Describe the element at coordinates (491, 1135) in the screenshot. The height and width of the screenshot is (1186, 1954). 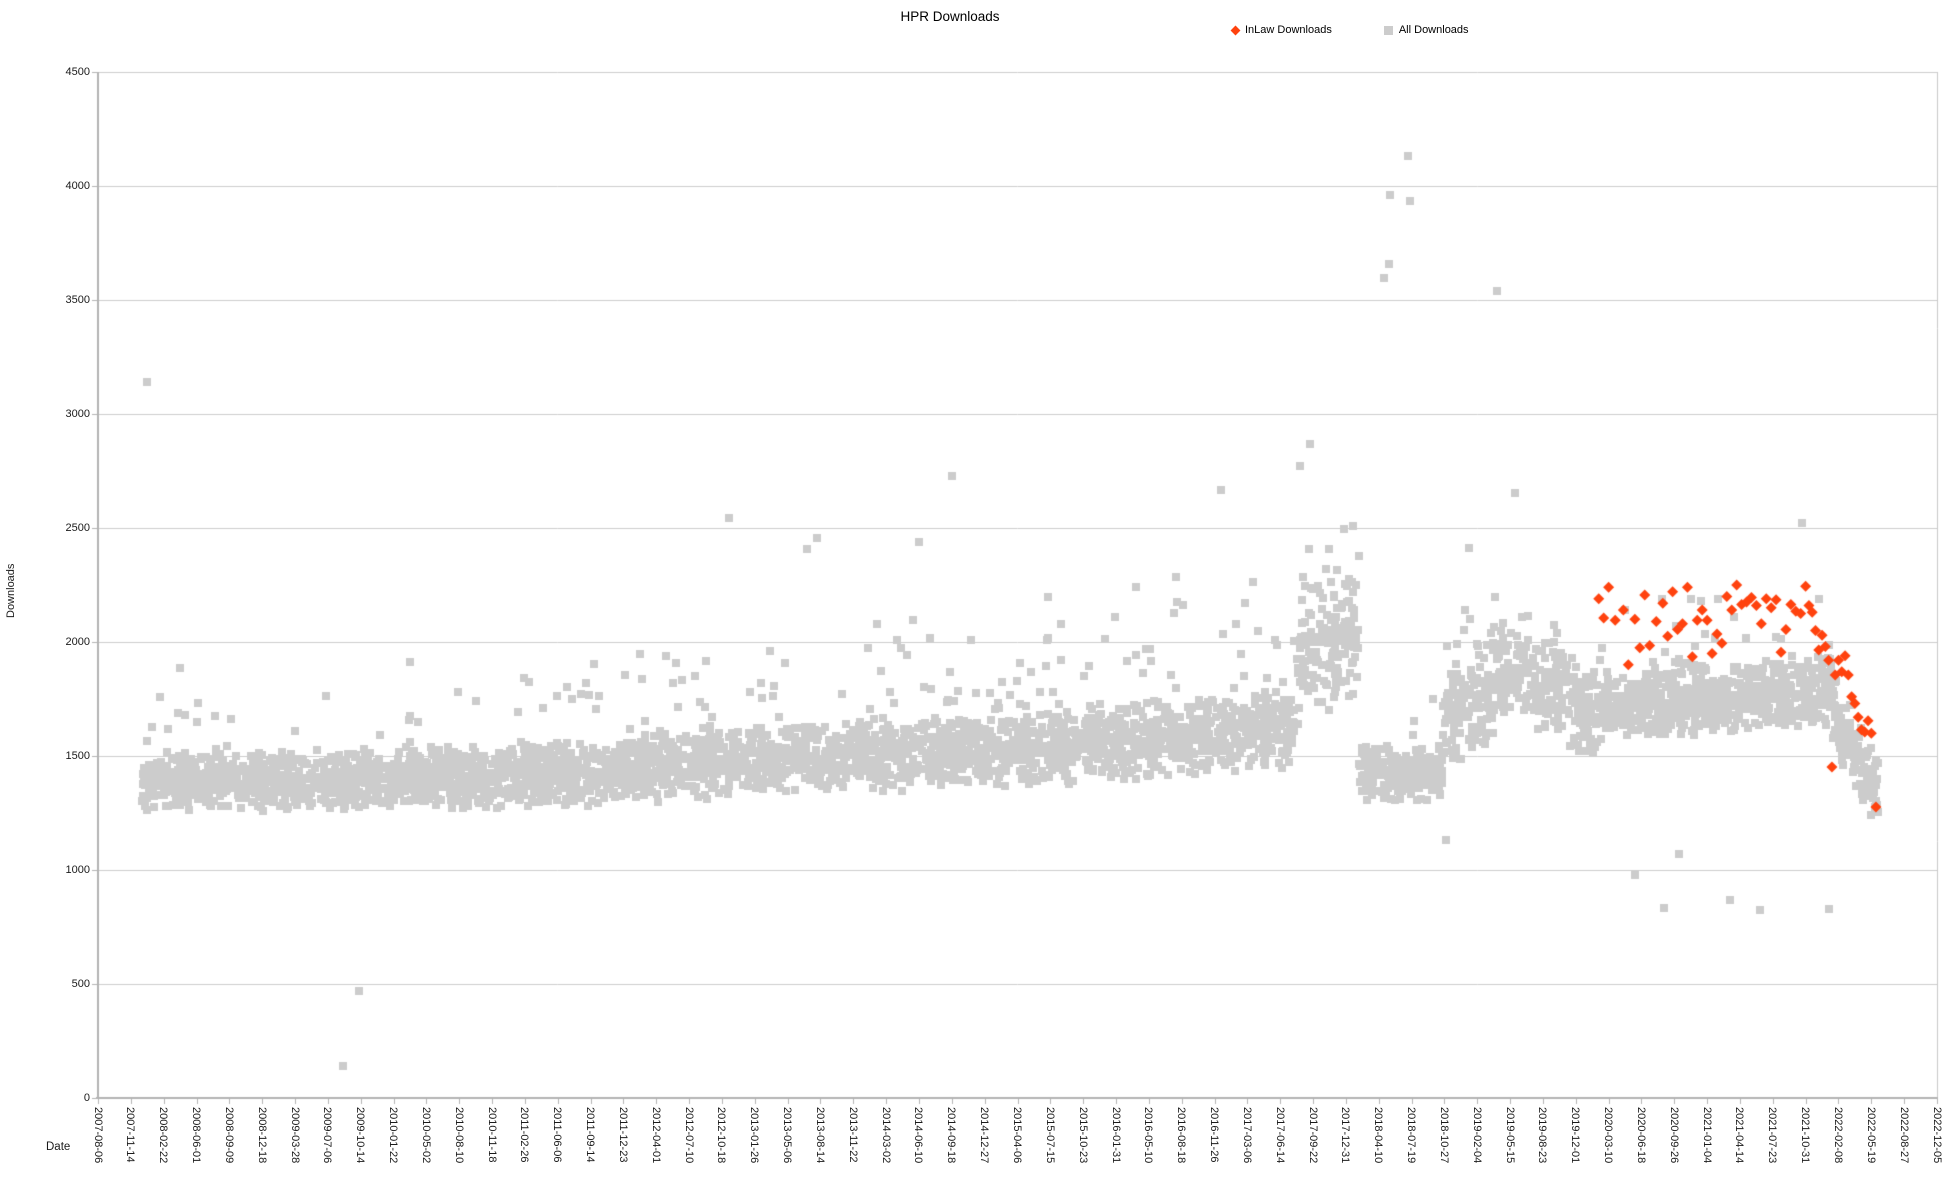
I see `x-tick-label: 2010-11-18` at that location.